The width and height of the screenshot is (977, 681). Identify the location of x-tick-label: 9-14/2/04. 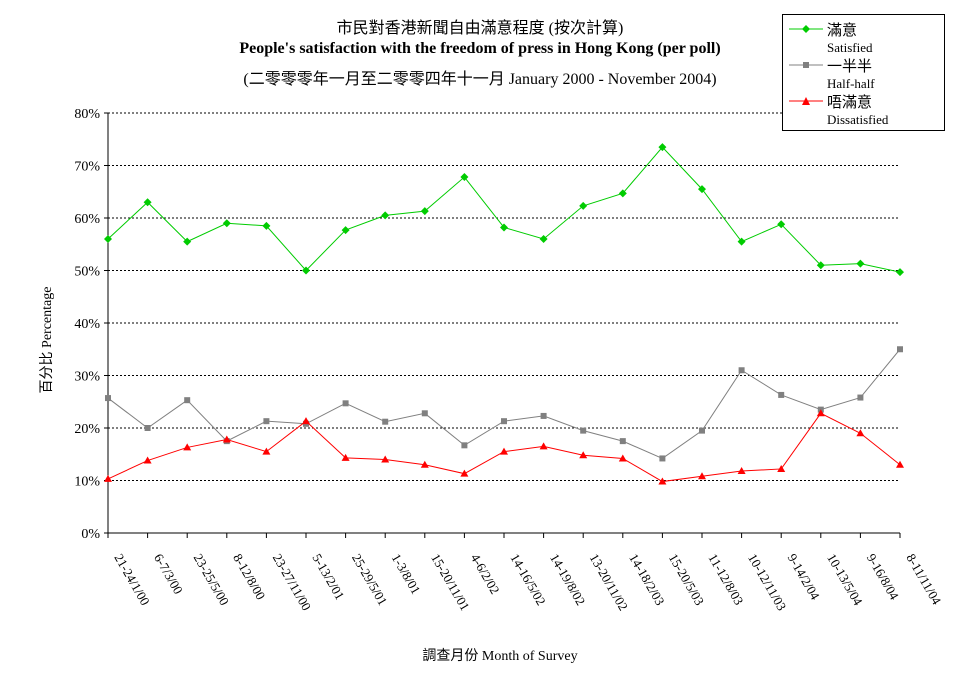
(804, 577).